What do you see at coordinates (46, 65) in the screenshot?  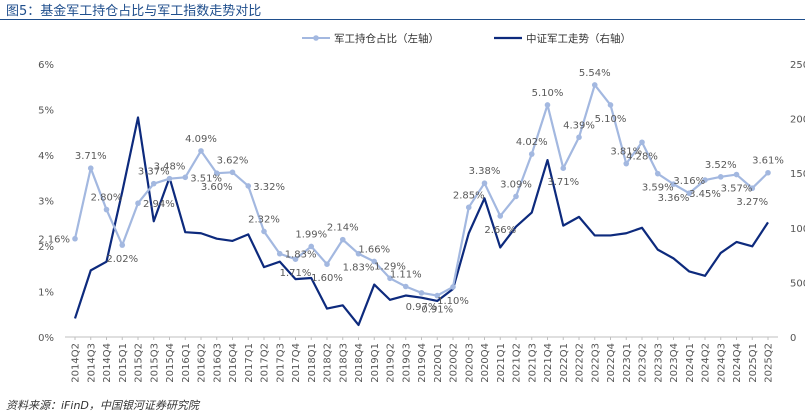 I see `left-axis-tick-label: 6%` at bounding box center [46, 65].